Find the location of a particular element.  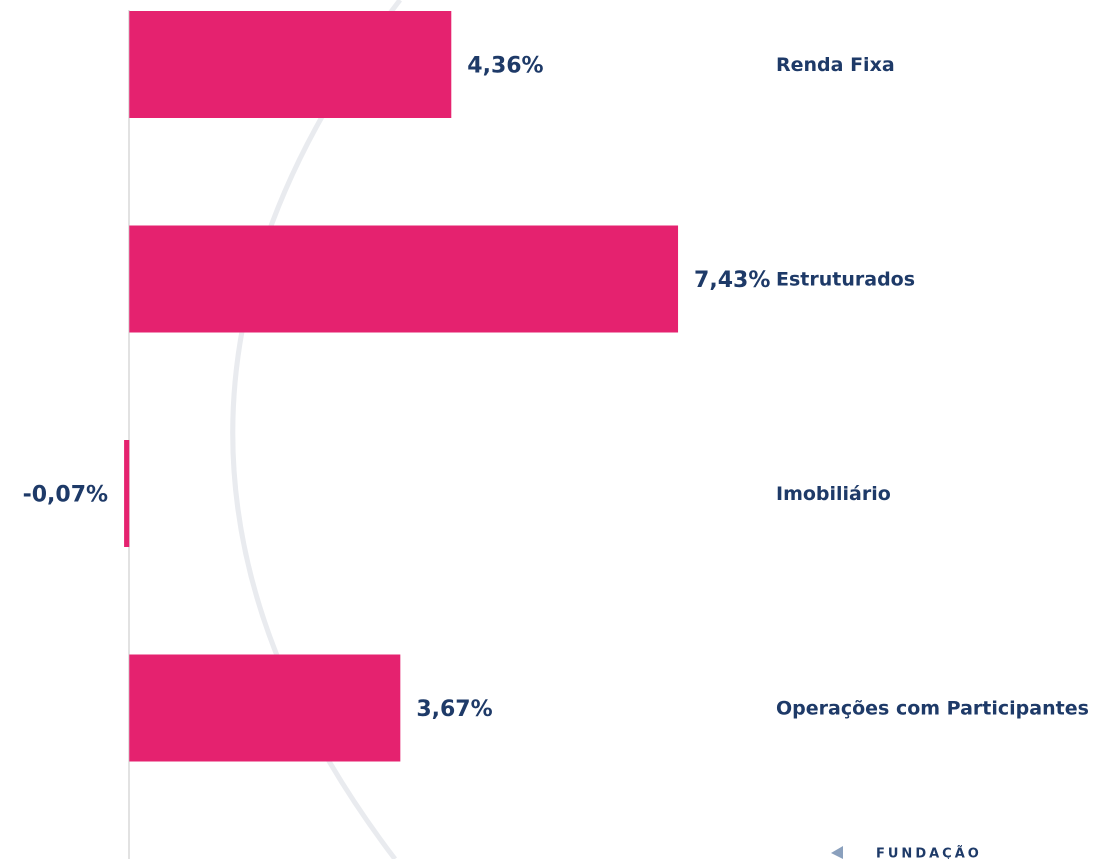

category-label: Renda Fixa is located at coordinates (835, 65).